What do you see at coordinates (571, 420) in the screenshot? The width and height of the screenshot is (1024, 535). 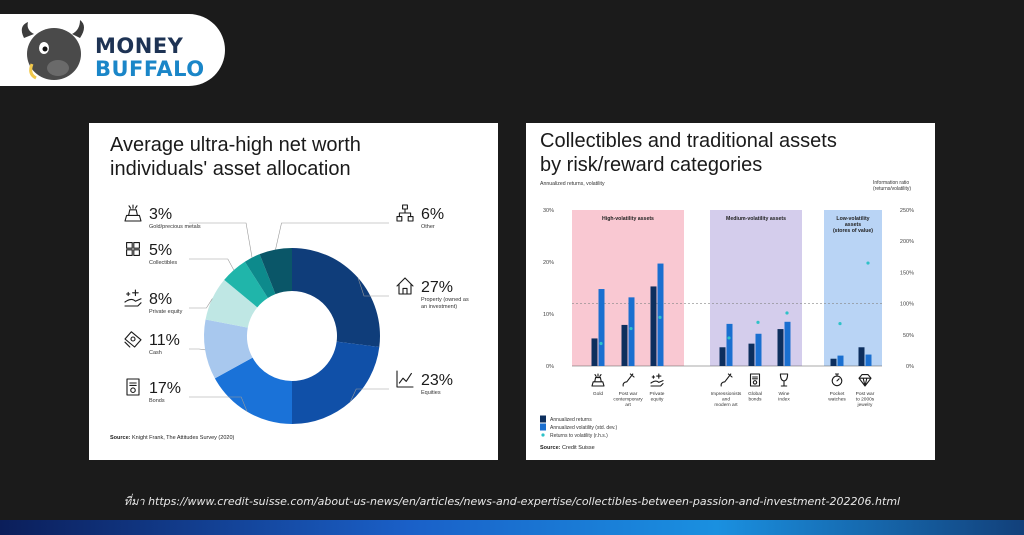 I see `legend-label: Annualized returns` at bounding box center [571, 420].